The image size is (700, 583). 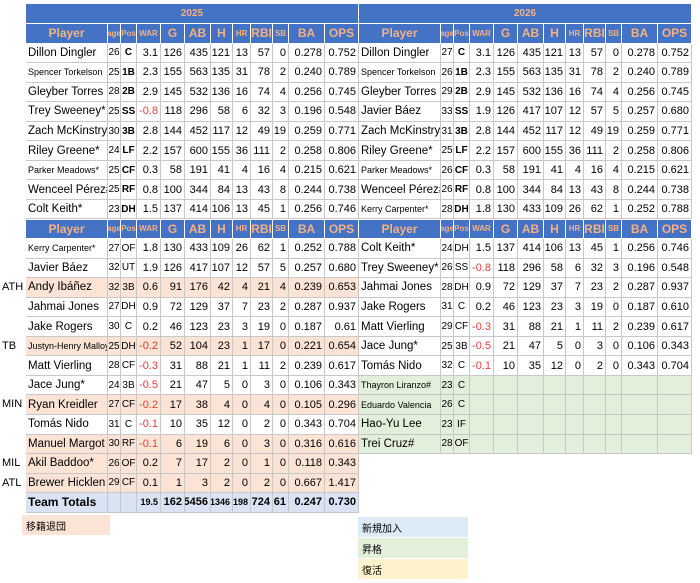 I want to click on left-bench-row-rbi: 17, so click(x=262, y=346).